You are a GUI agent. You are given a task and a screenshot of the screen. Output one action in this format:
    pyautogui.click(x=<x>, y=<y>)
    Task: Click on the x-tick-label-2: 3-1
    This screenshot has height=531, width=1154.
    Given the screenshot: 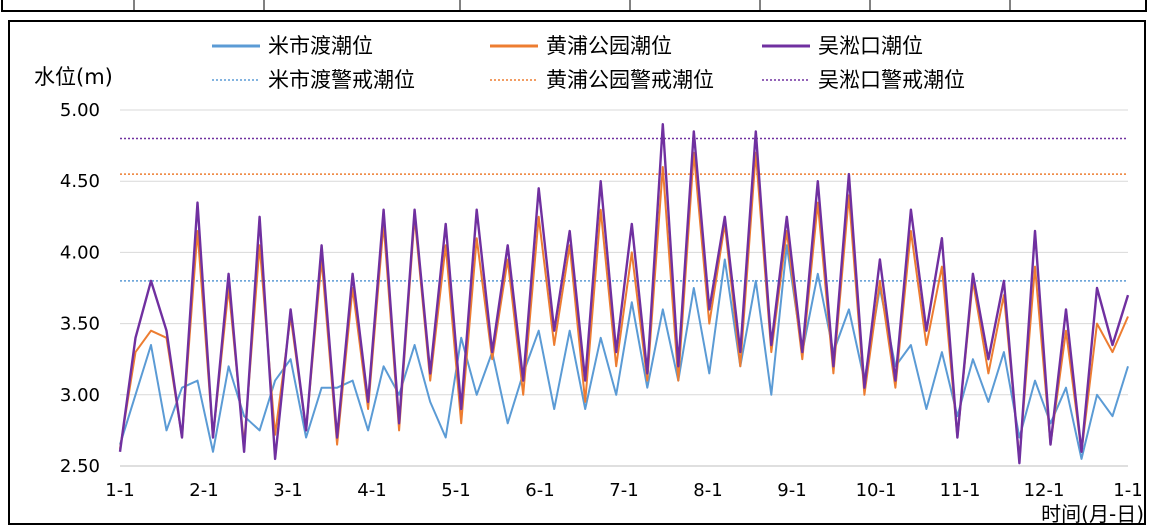 What is the action you would take?
    pyautogui.click(x=287, y=490)
    